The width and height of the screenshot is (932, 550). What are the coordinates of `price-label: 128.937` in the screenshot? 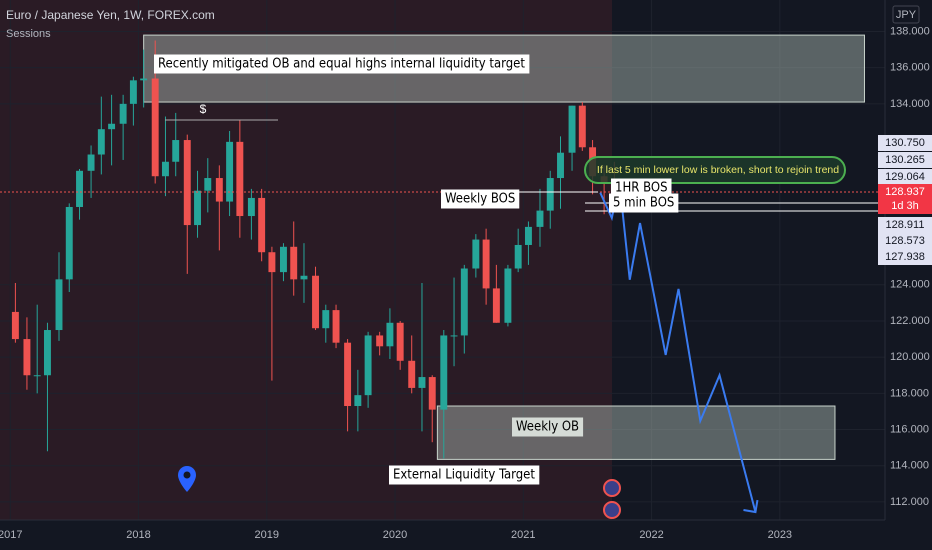 It's located at (905, 192).